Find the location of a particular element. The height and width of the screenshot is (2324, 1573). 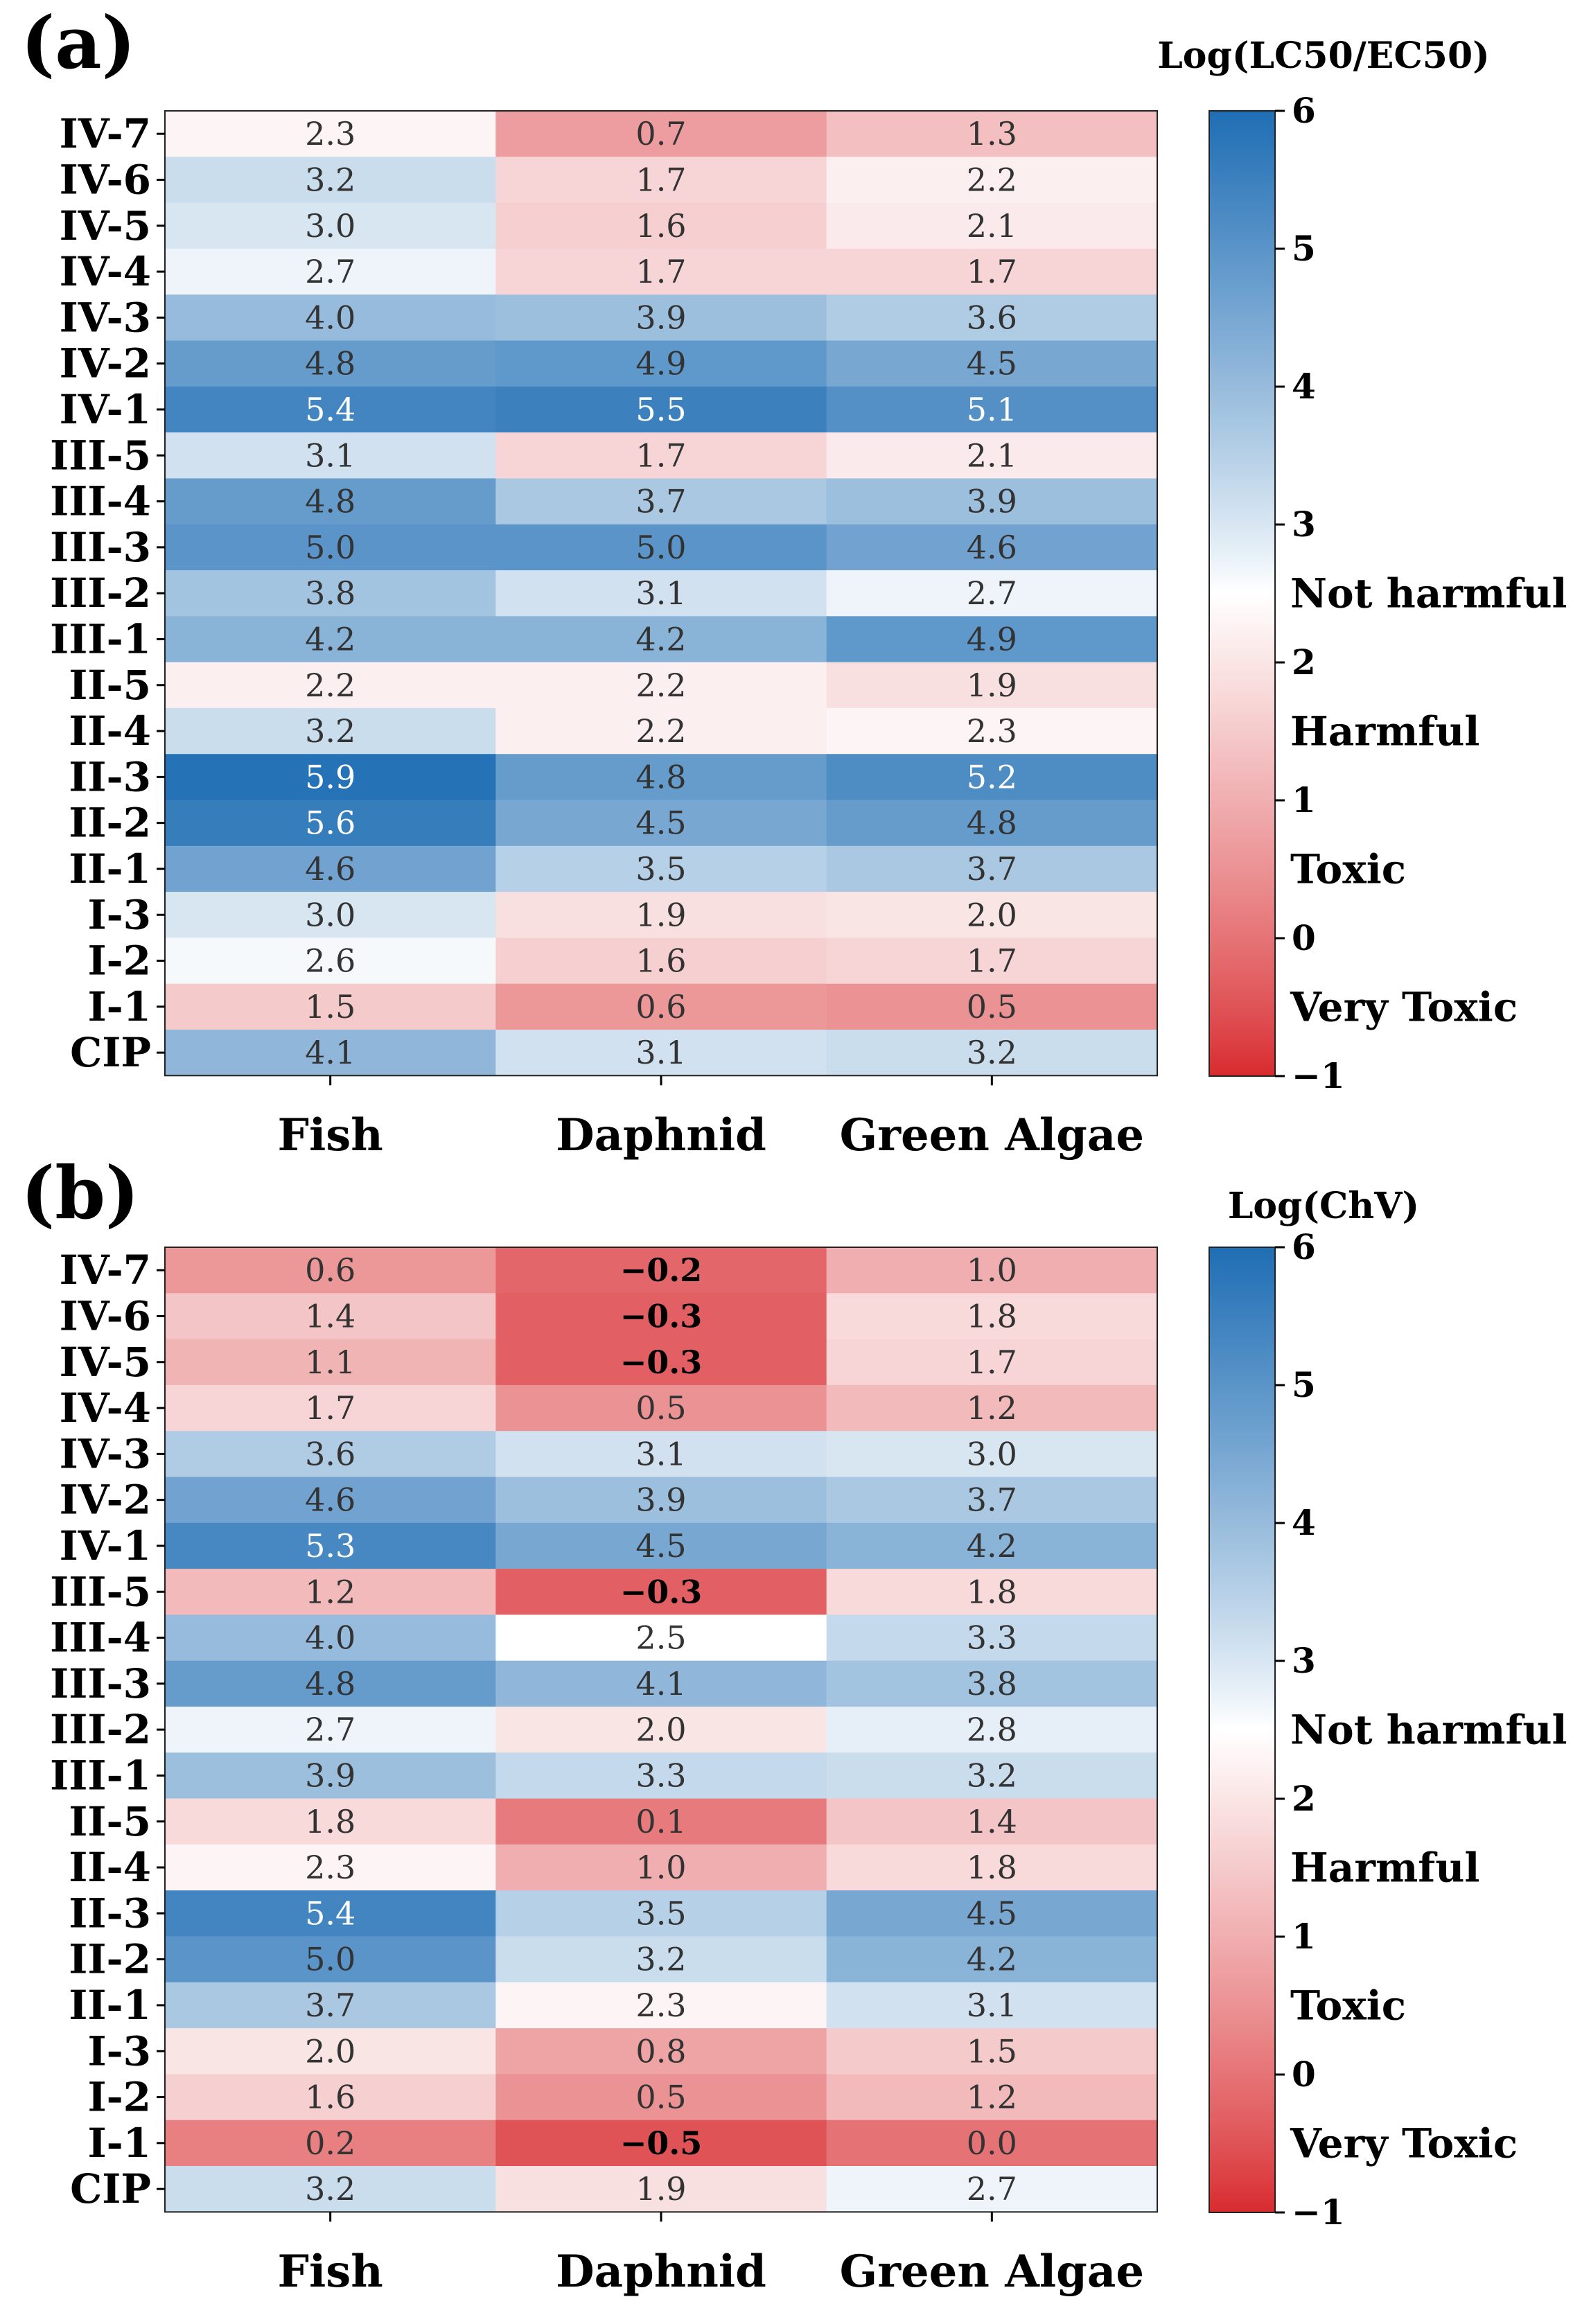

row-label: IV-6 is located at coordinates (105, 1315).